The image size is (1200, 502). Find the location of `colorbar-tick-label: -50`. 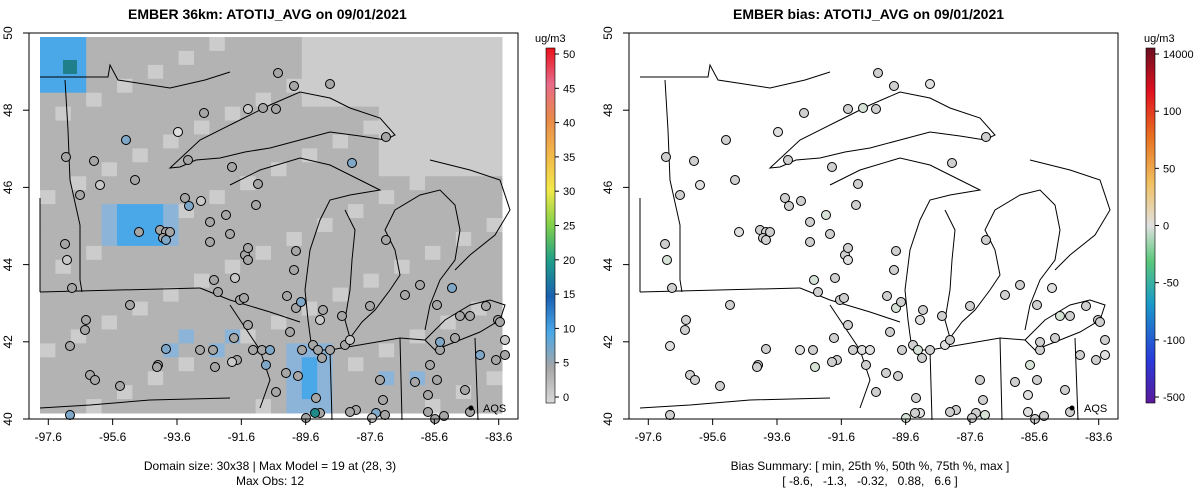

colorbar-tick-label: -50 is located at coordinates (1171, 284).